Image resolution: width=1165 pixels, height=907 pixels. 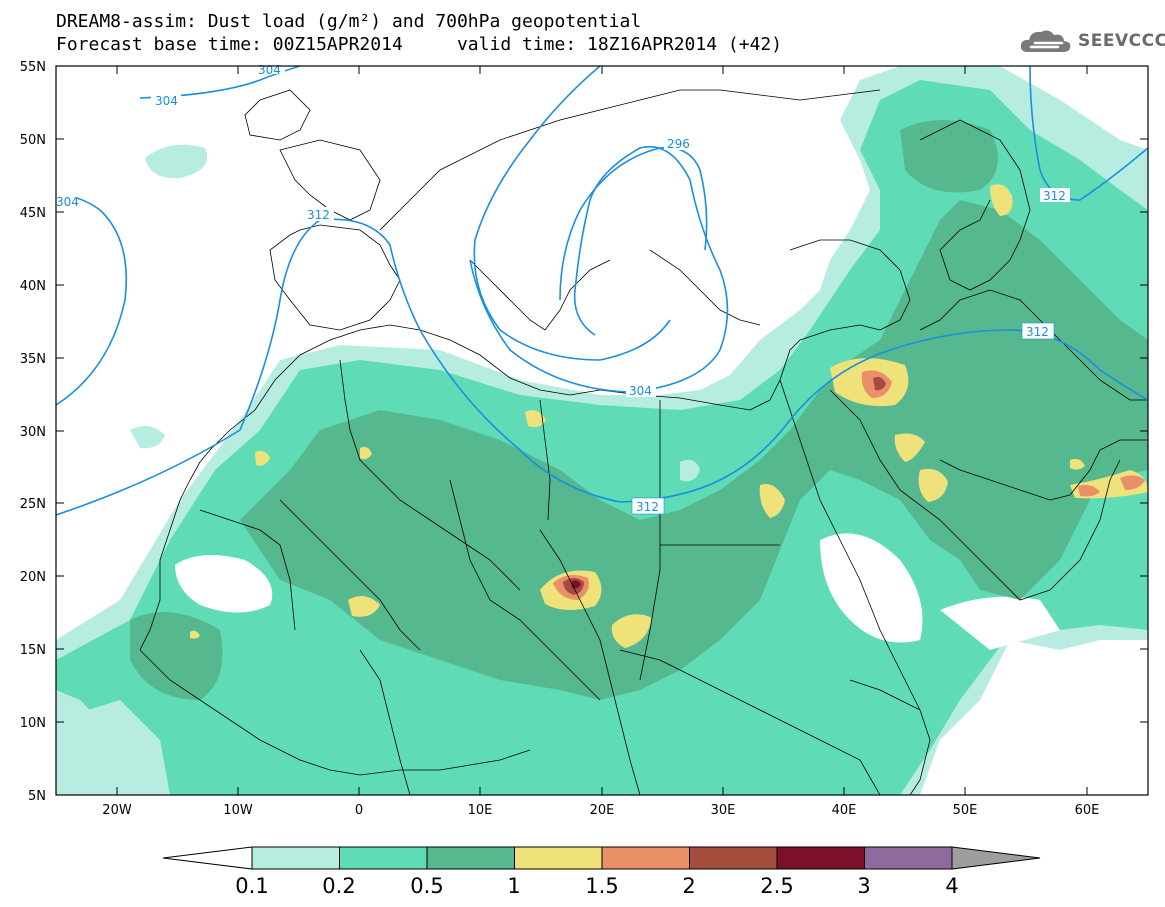 I want to click on colorbar-label: 2.5, so click(x=776, y=886).